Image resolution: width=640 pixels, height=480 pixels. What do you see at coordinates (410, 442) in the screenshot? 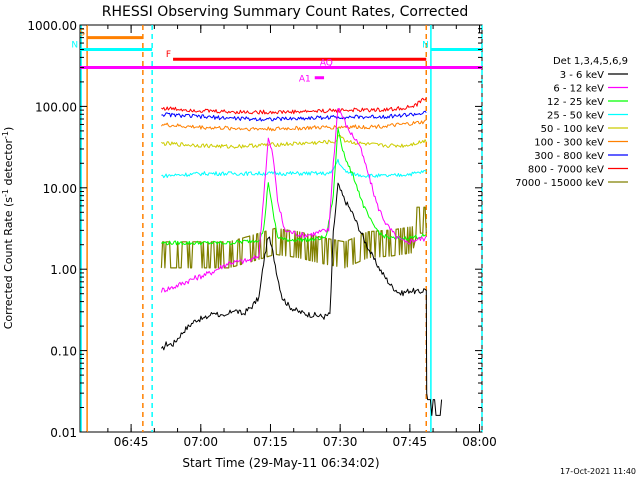
I see `x-tick-label: 07:45` at bounding box center [410, 442].